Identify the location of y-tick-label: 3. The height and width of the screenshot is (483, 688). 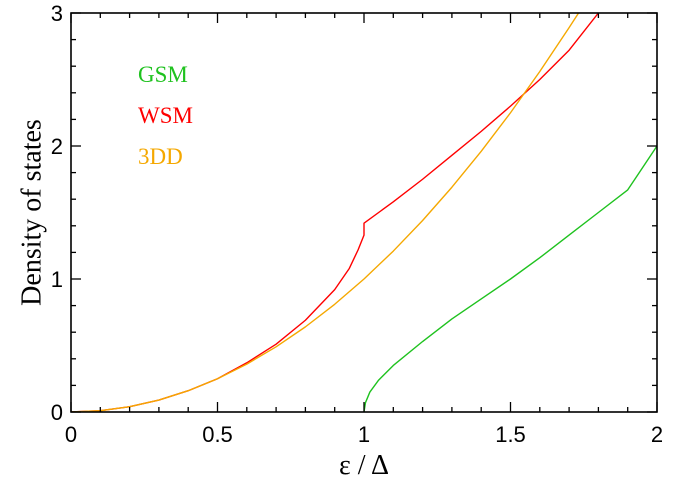
(57, 13).